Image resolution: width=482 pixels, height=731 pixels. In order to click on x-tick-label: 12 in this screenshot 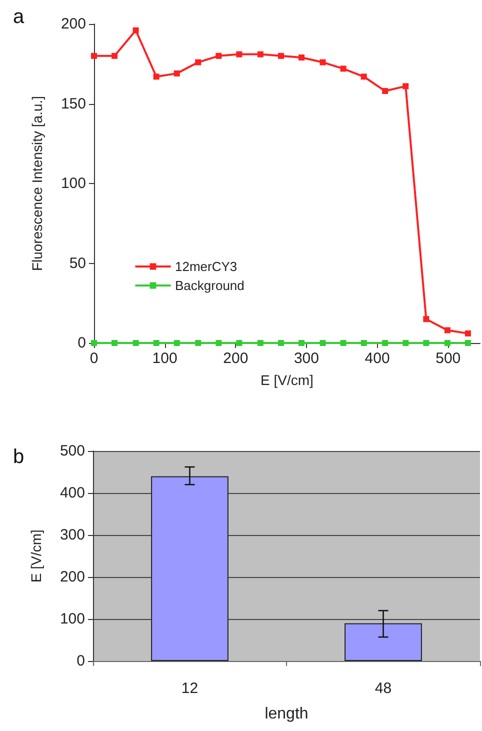, I will do `click(189, 688)`.